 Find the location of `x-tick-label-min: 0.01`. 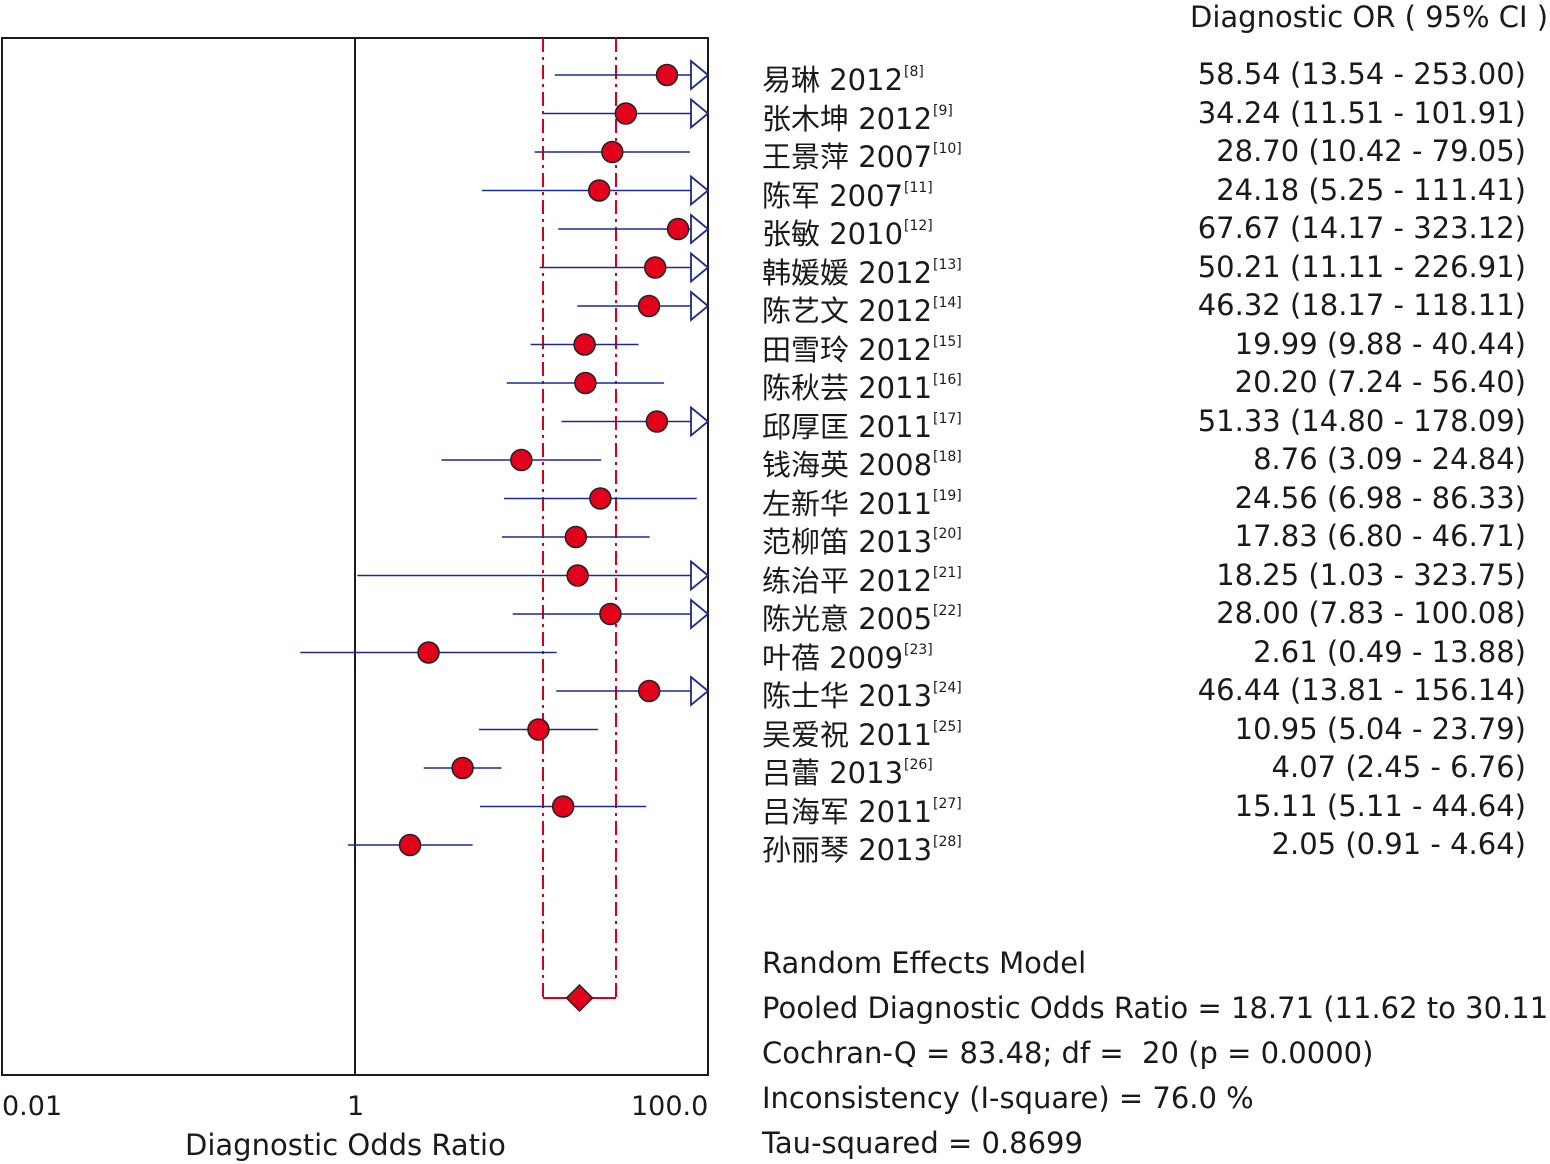

x-tick-label-min: 0.01 is located at coordinates (32, 1106).